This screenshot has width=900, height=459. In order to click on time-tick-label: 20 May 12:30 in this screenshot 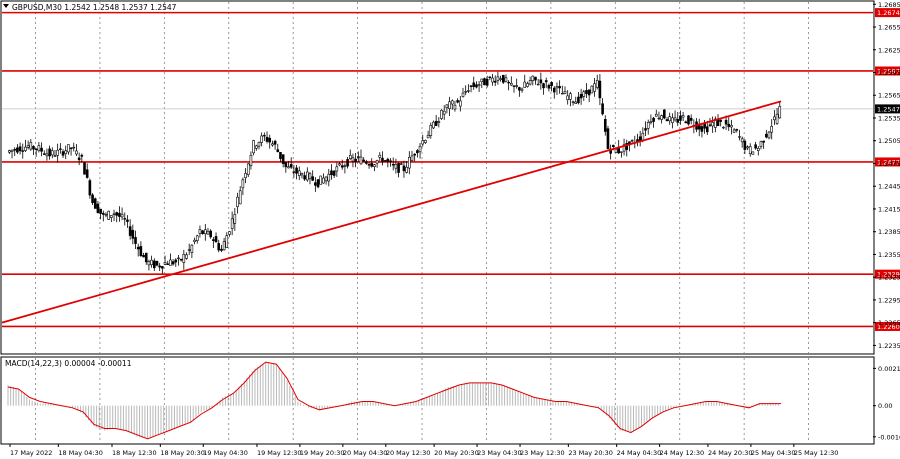, I will do `click(408, 453)`.